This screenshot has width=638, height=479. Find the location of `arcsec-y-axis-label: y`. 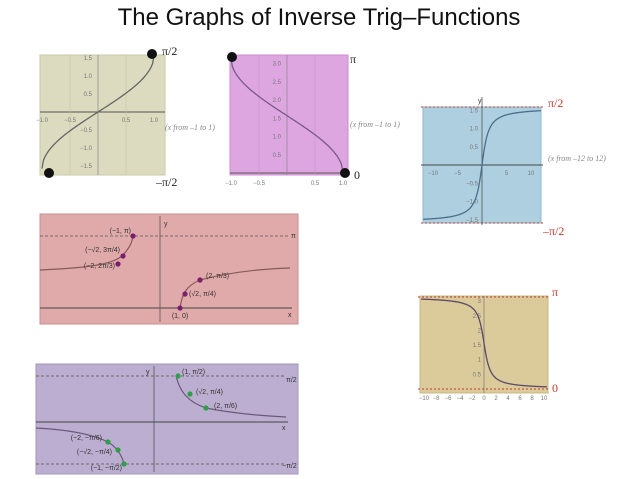

arcsec-y-axis-label: y is located at coordinates (166, 224).